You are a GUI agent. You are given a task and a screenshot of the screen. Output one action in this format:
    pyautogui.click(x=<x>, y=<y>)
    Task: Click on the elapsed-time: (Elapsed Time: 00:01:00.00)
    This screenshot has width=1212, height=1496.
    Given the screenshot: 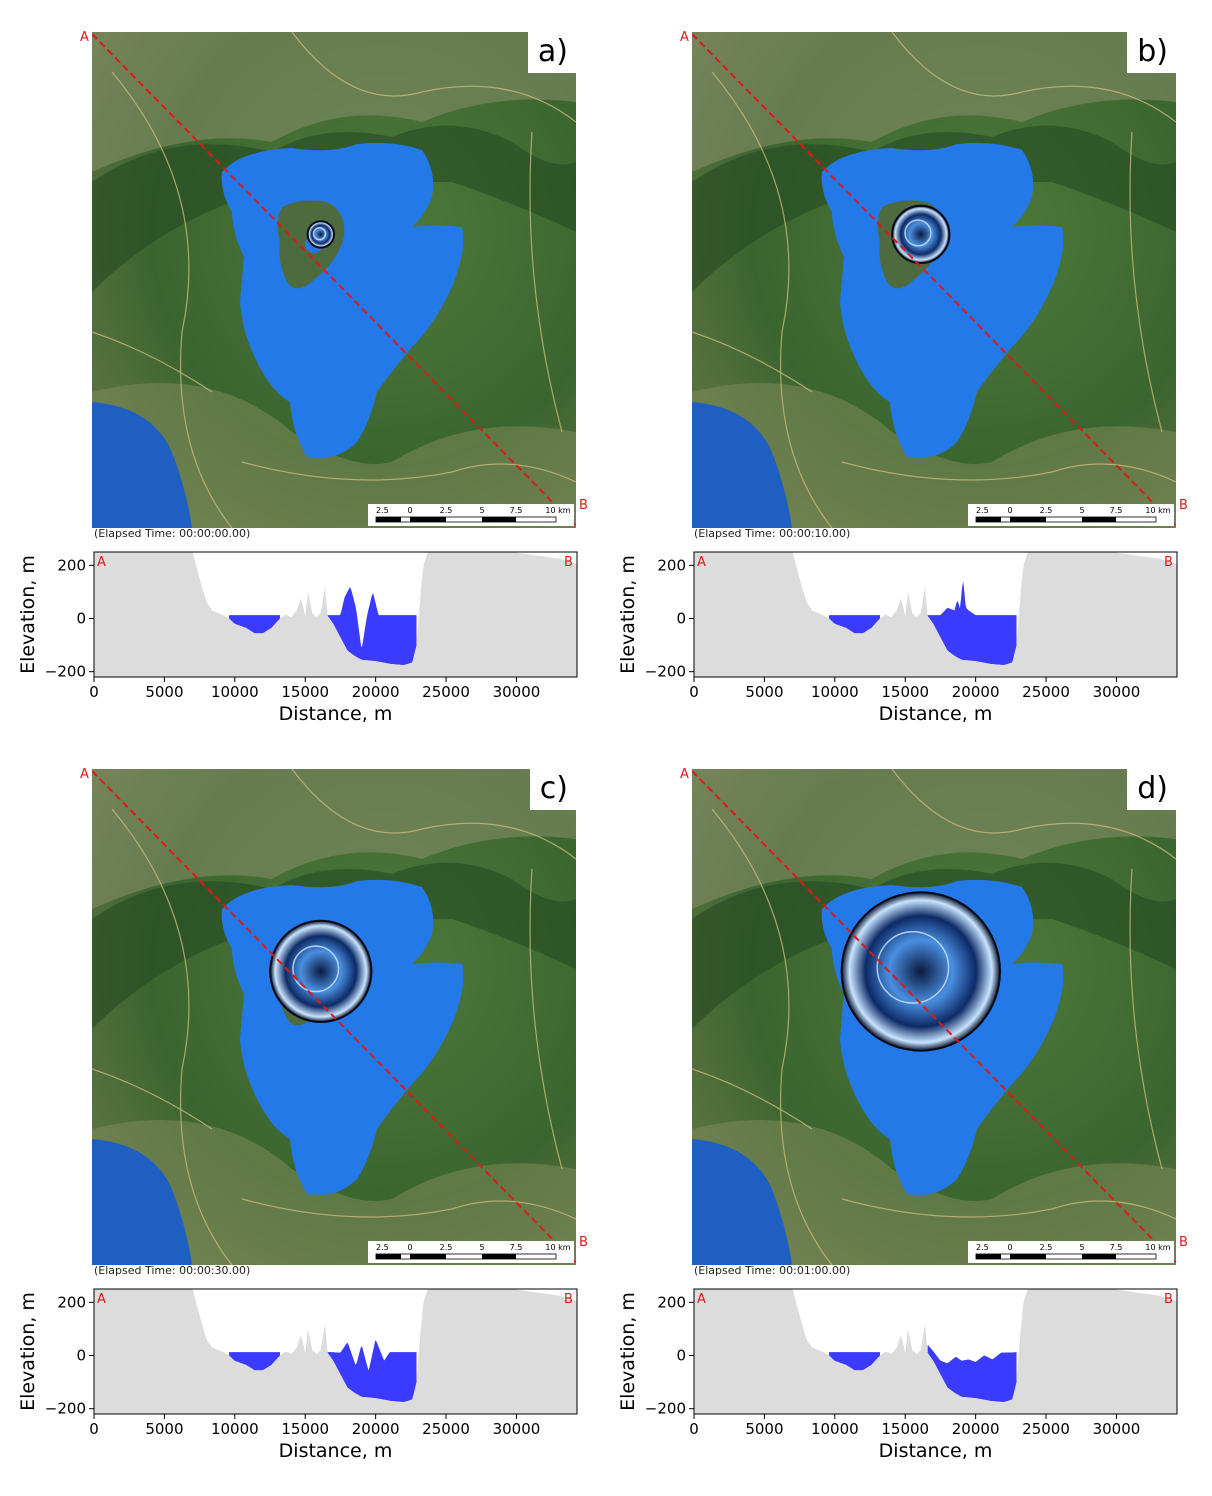 What is the action you would take?
    pyautogui.click(x=772, y=1270)
    